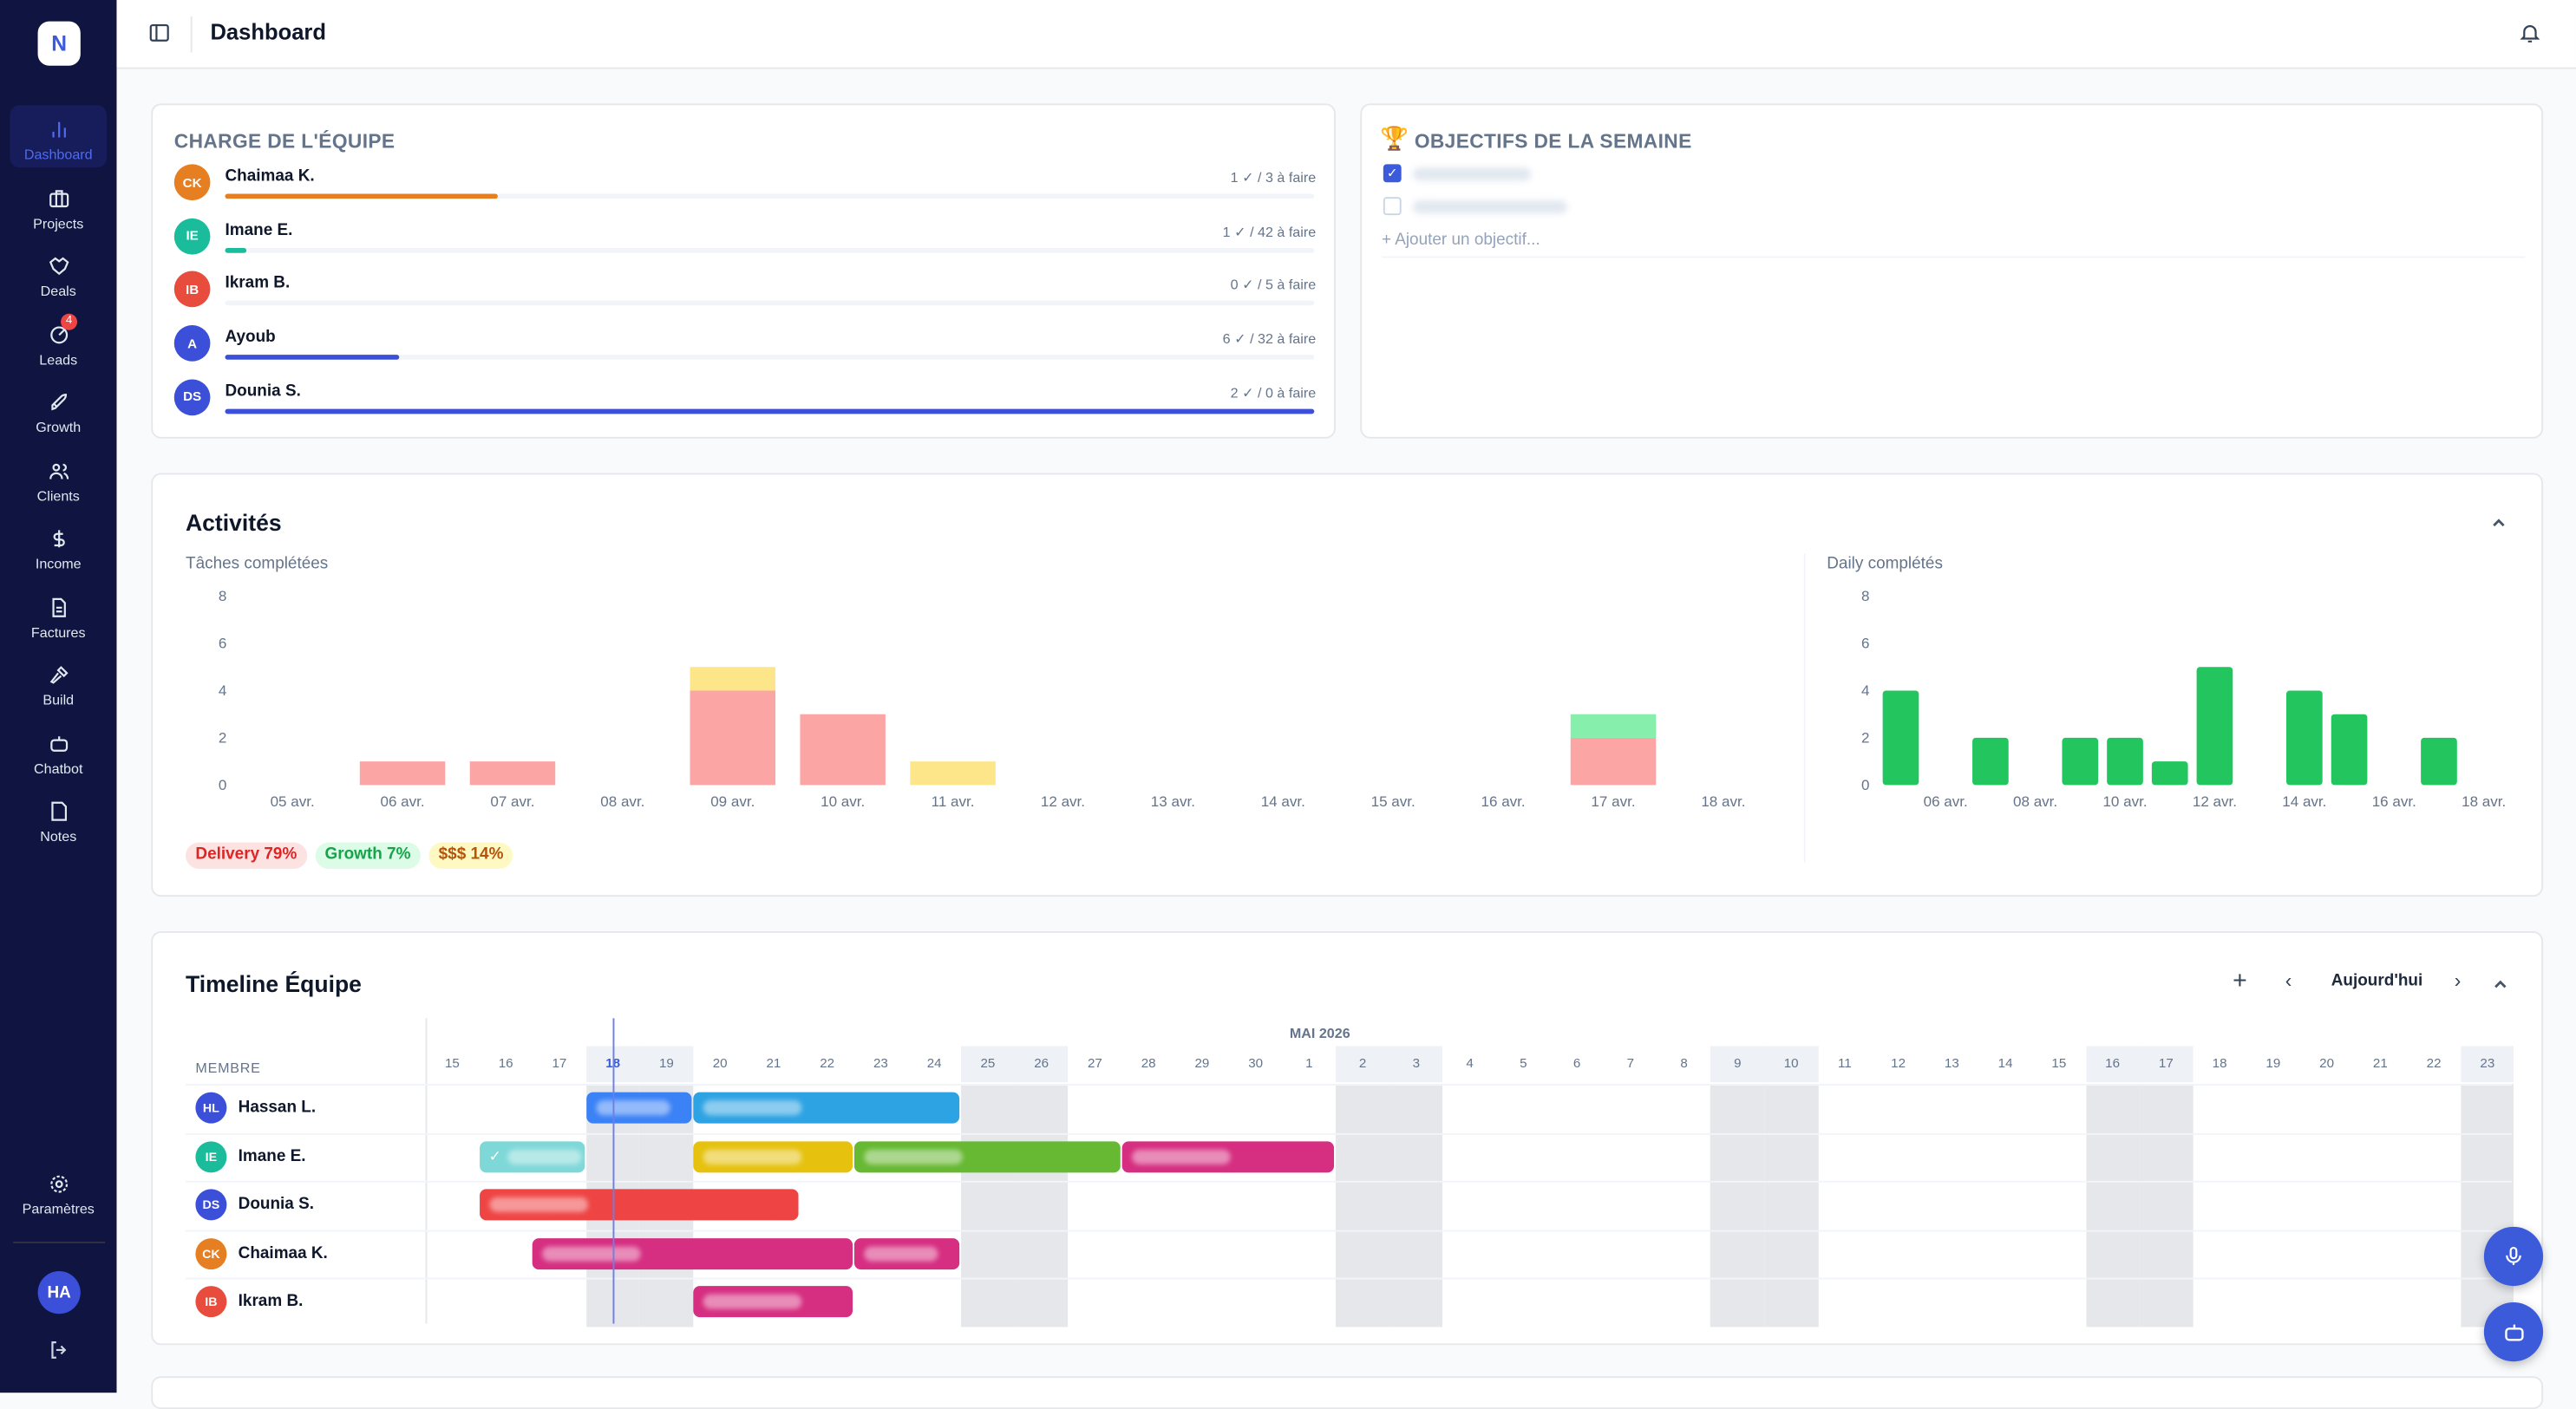 The height and width of the screenshot is (1409, 2576). I want to click on day-header: 12, so click(1898, 1063).